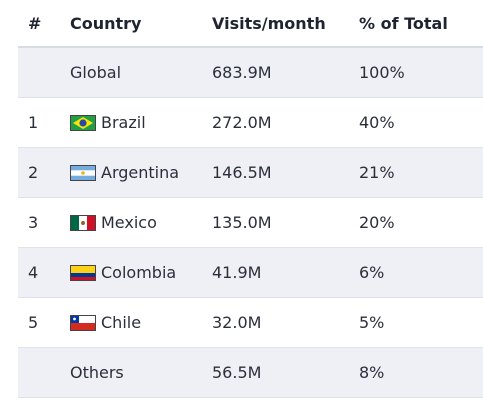 The width and height of the screenshot is (483, 418). Describe the element at coordinates (242, 172) in the screenshot. I see `visits-cell: 146.5M` at that location.